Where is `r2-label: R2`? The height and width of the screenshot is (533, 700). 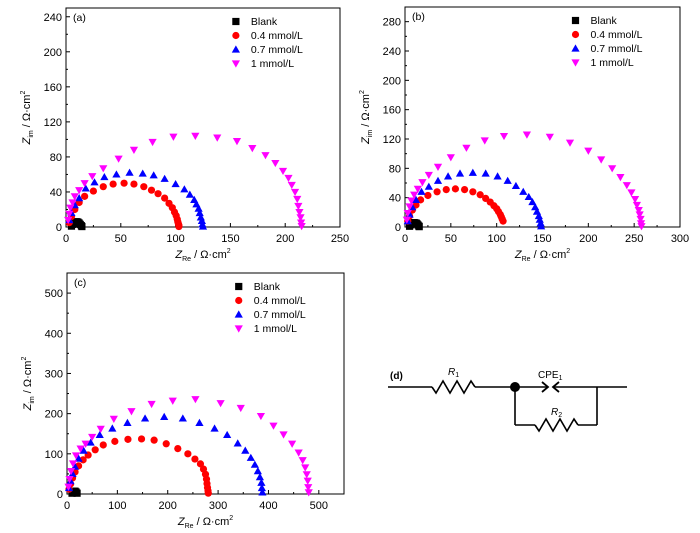 r2-label: R2 is located at coordinates (556, 413).